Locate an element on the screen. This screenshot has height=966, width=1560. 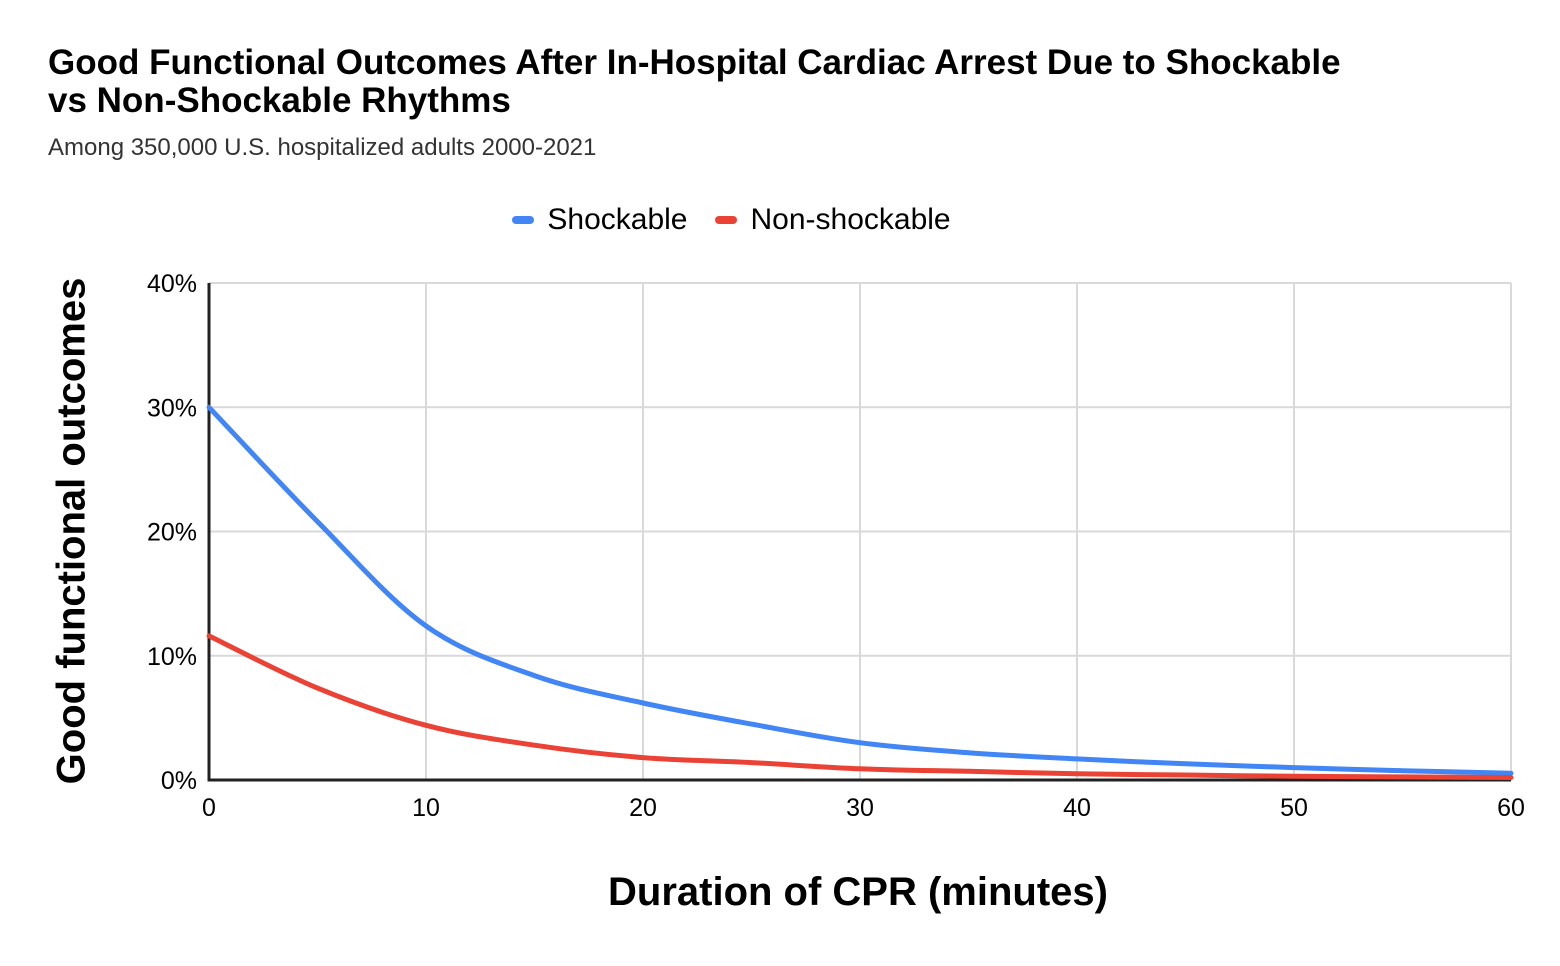
legend-item-non-shockable: Non-shockable is located at coordinates (833, 220).